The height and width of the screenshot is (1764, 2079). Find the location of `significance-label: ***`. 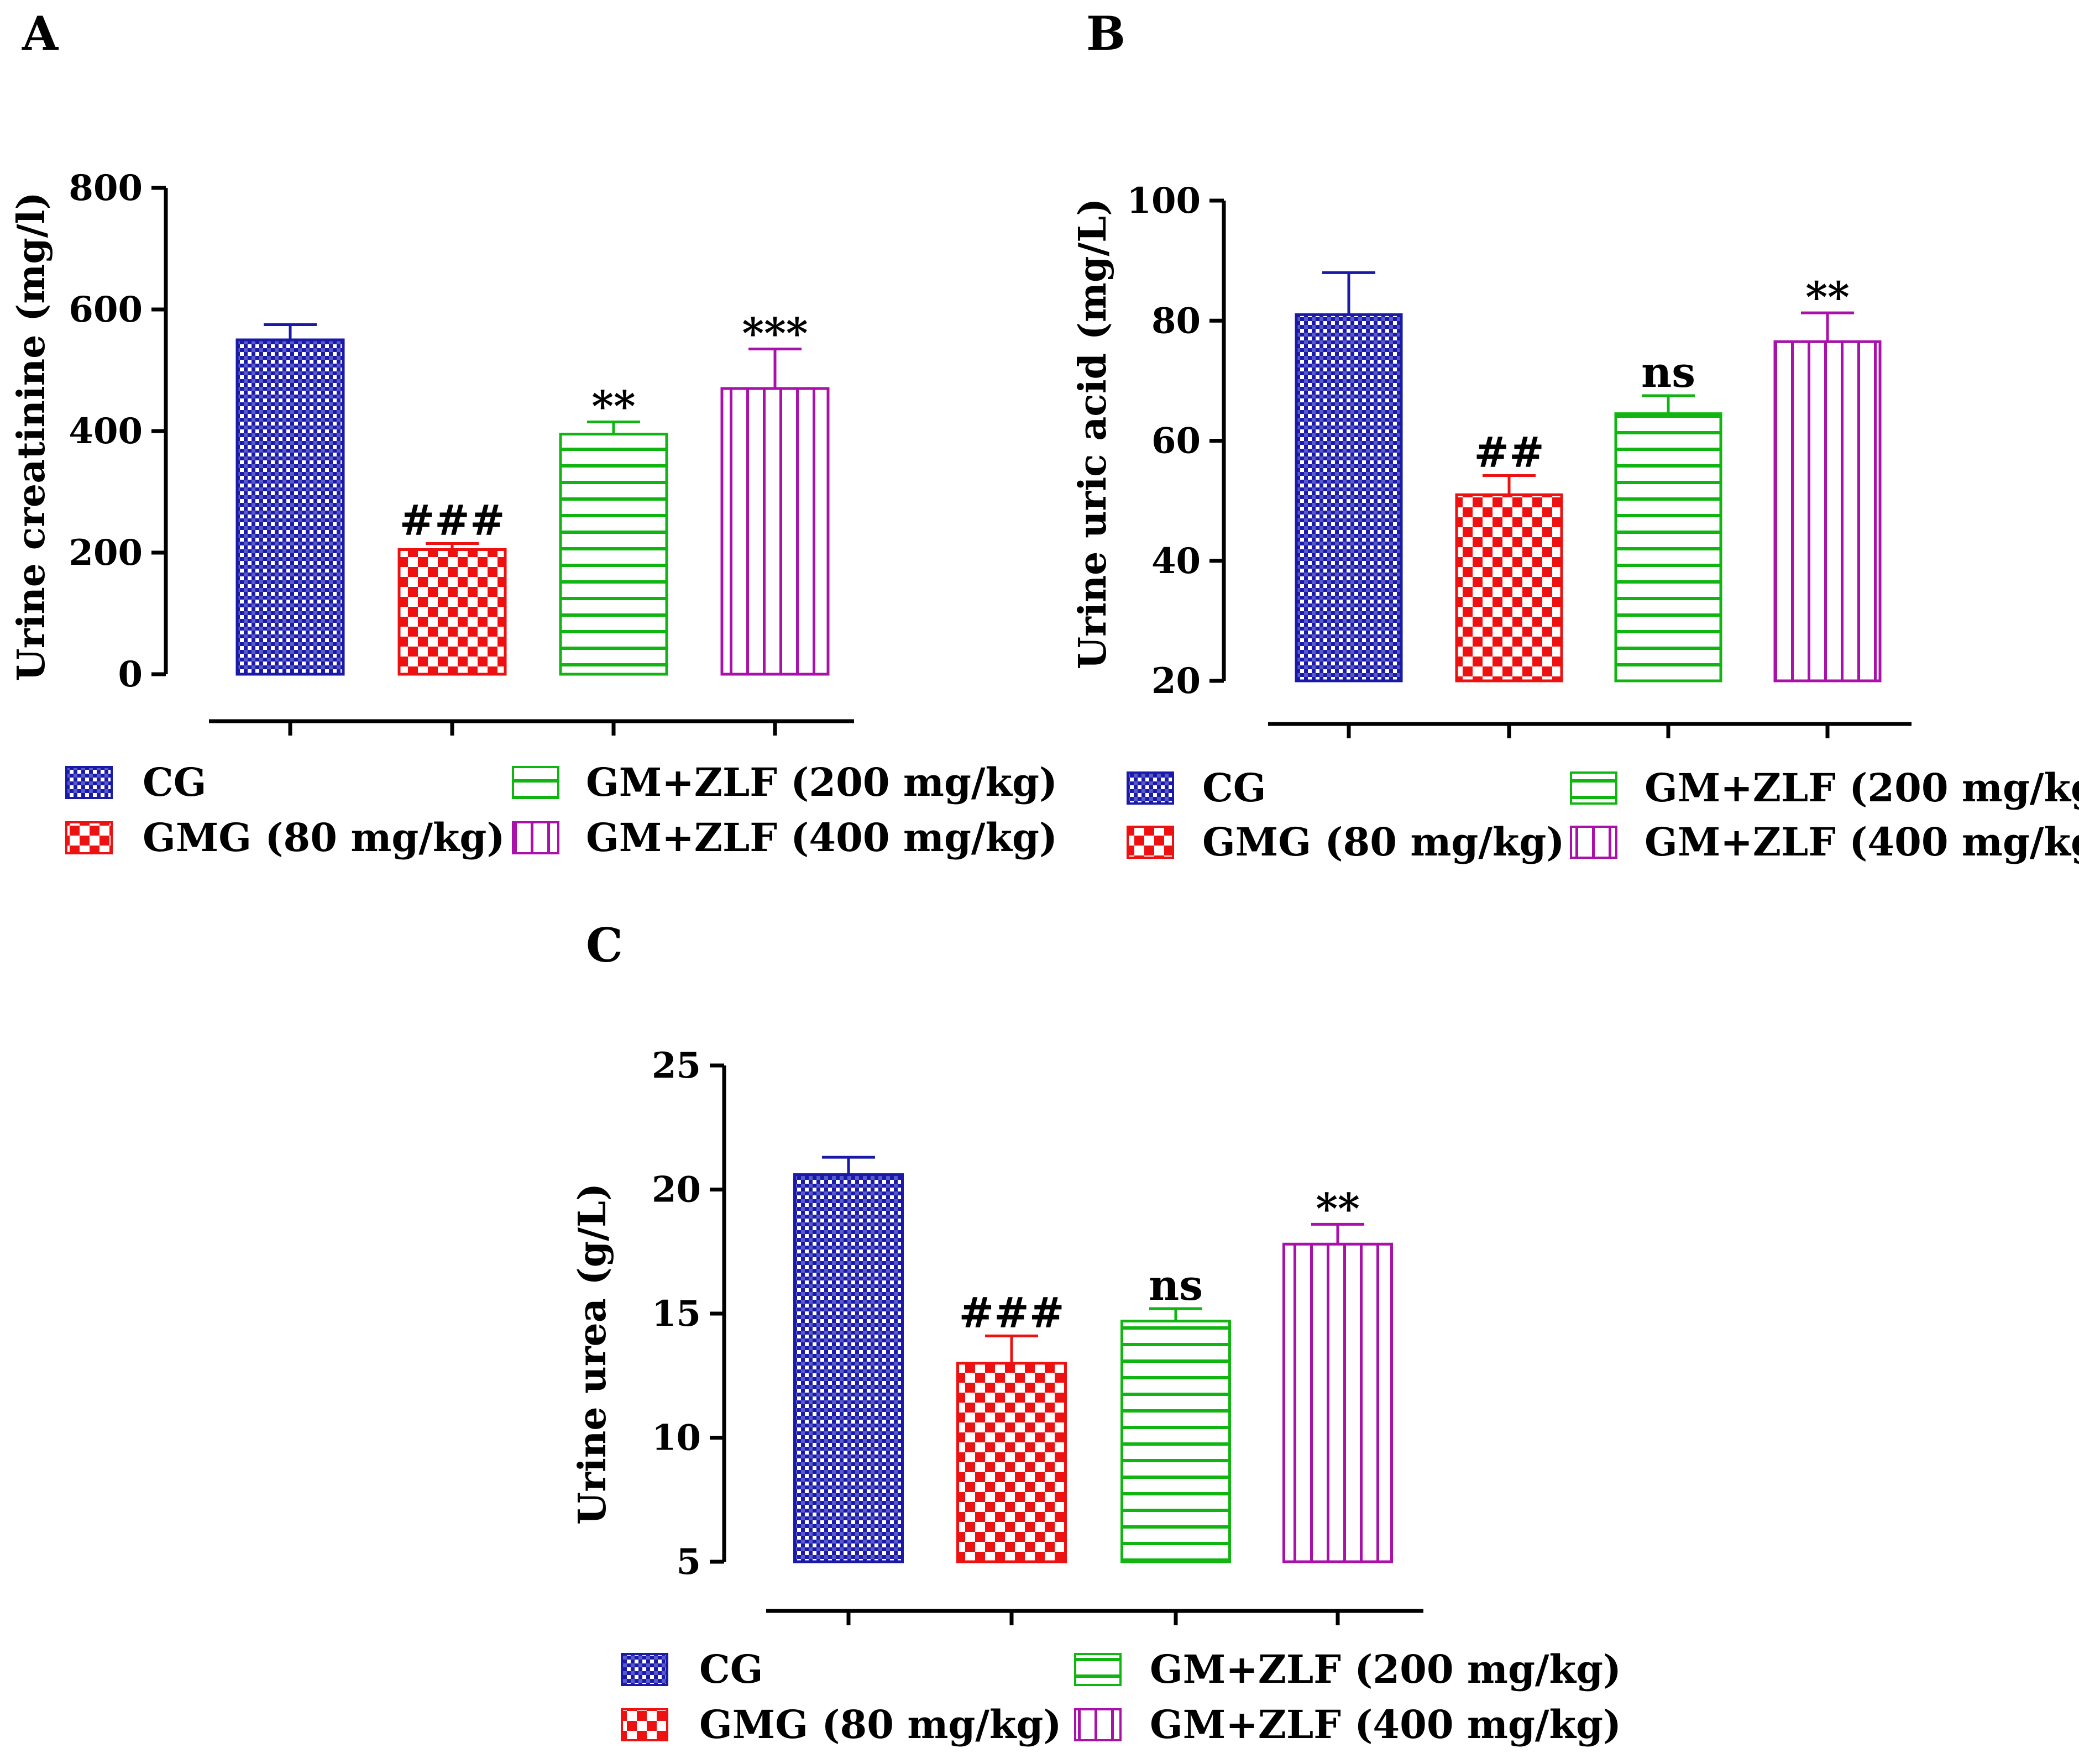

significance-label: *** is located at coordinates (775, 334).